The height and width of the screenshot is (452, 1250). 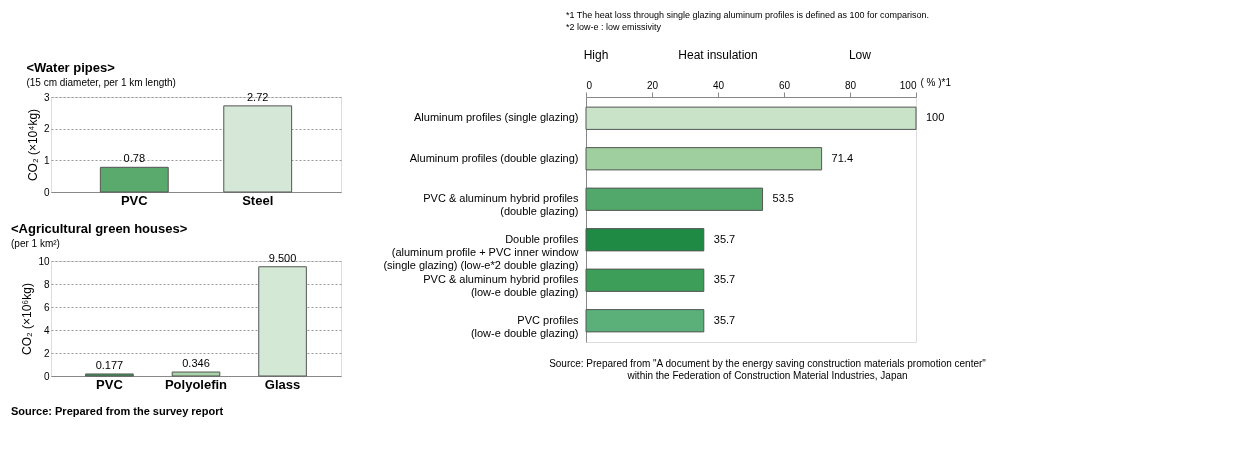 What do you see at coordinates (282, 257) in the screenshot?
I see `data-label: 9.500` at bounding box center [282, 257].